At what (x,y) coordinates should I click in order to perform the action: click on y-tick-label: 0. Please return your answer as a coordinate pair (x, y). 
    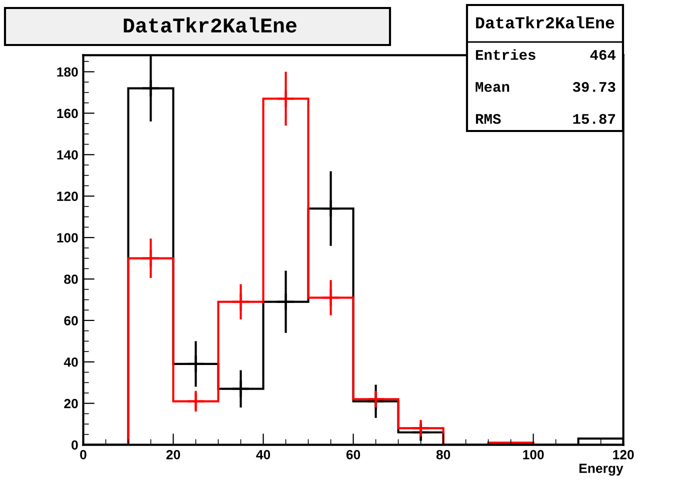
    Looking at the image, I should click on (75, 445).